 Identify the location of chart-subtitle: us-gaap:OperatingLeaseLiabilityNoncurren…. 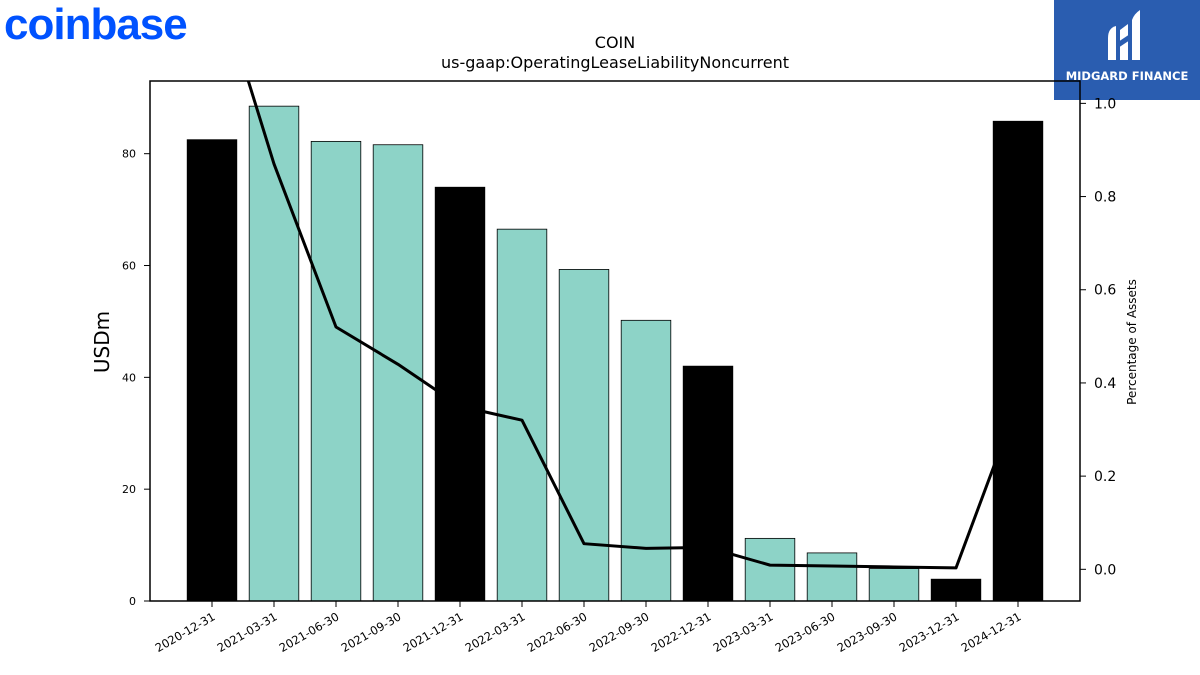
(615, 62).